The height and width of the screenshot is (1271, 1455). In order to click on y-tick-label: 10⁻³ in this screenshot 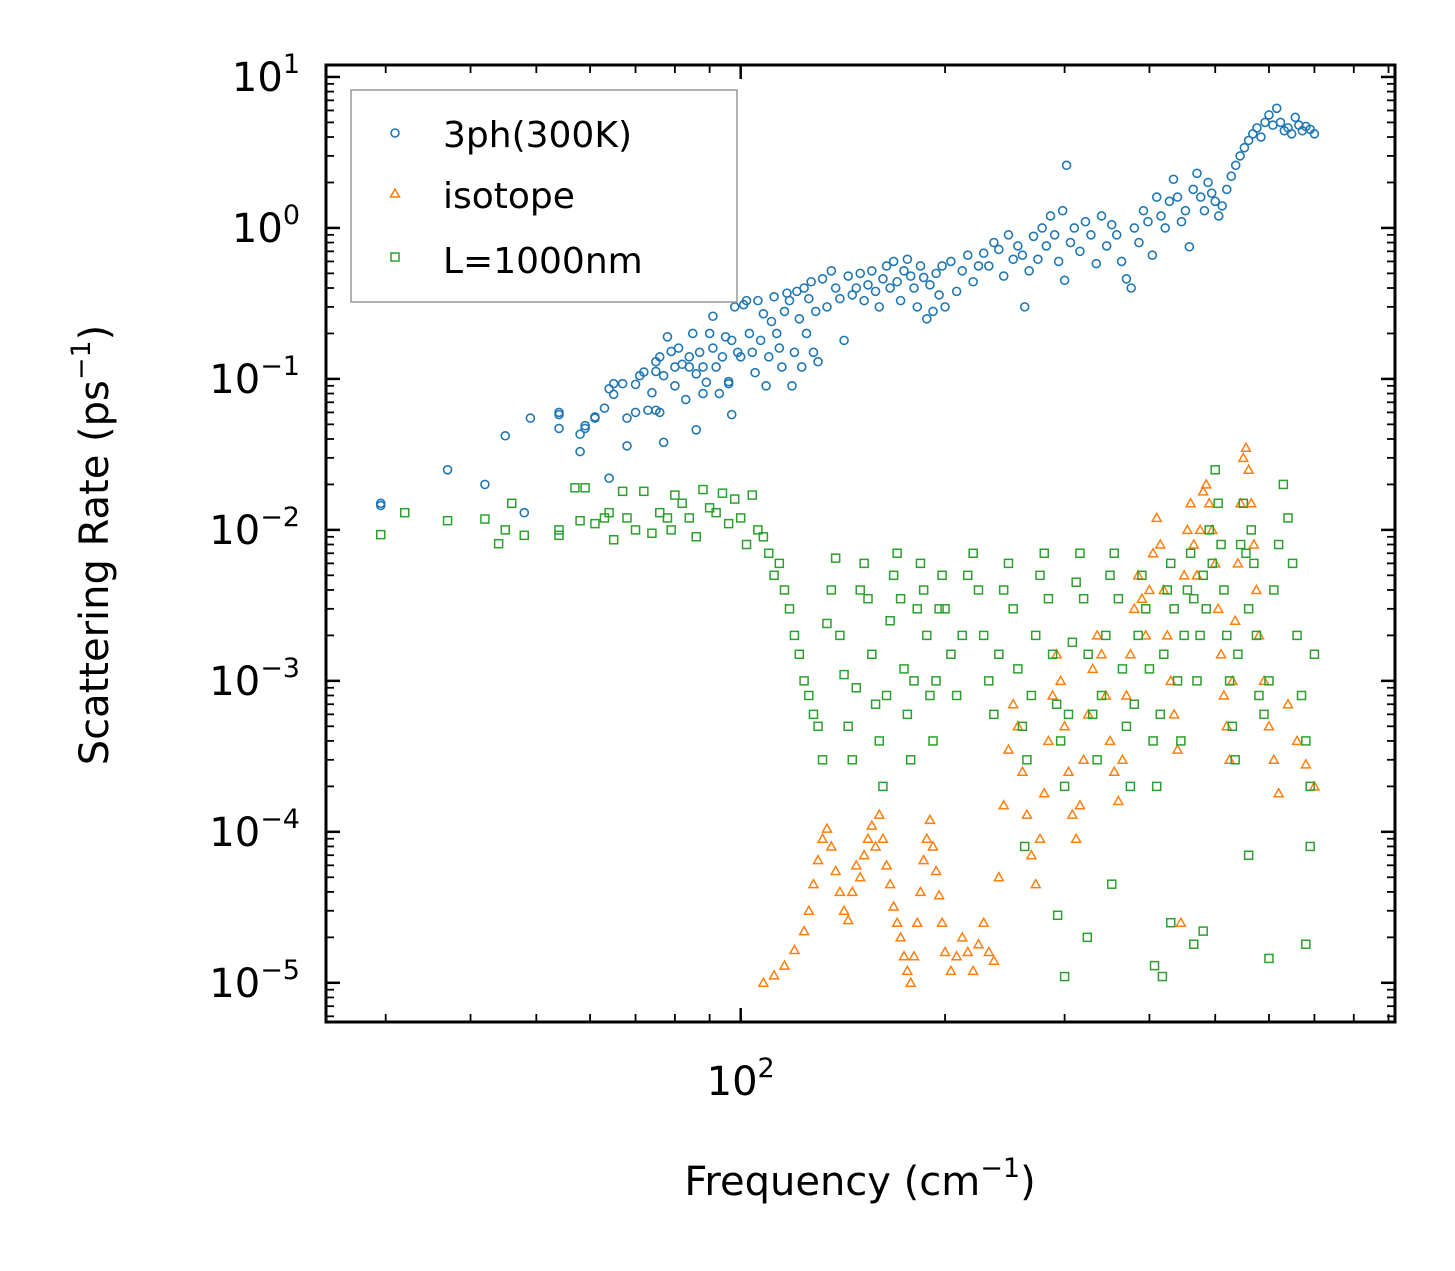, I will do `click(254, 679)`.